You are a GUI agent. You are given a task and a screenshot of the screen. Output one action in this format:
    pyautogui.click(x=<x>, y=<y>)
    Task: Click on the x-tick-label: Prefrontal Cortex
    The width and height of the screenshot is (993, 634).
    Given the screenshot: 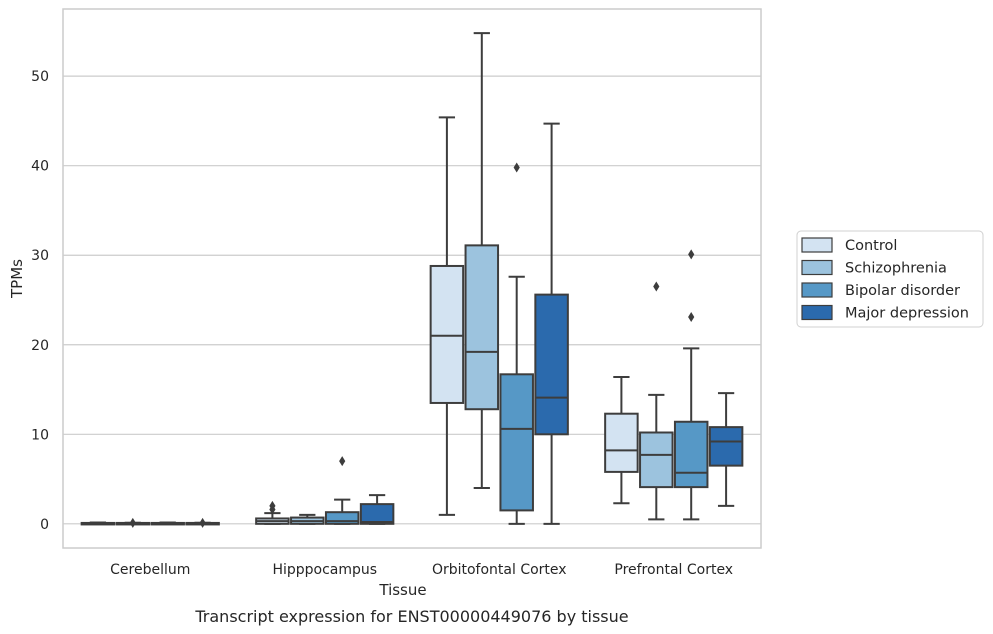 What is the action you would take?
    pyautogui.click(x=673, y=570)
    